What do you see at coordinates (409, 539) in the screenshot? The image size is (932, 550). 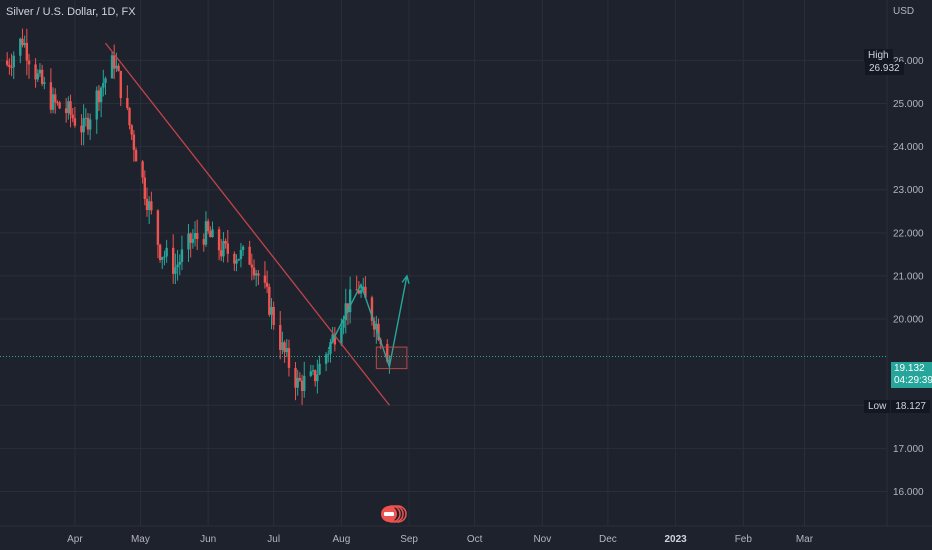 I see `x-tick-label: Sep` at bounding box center [409, 539].